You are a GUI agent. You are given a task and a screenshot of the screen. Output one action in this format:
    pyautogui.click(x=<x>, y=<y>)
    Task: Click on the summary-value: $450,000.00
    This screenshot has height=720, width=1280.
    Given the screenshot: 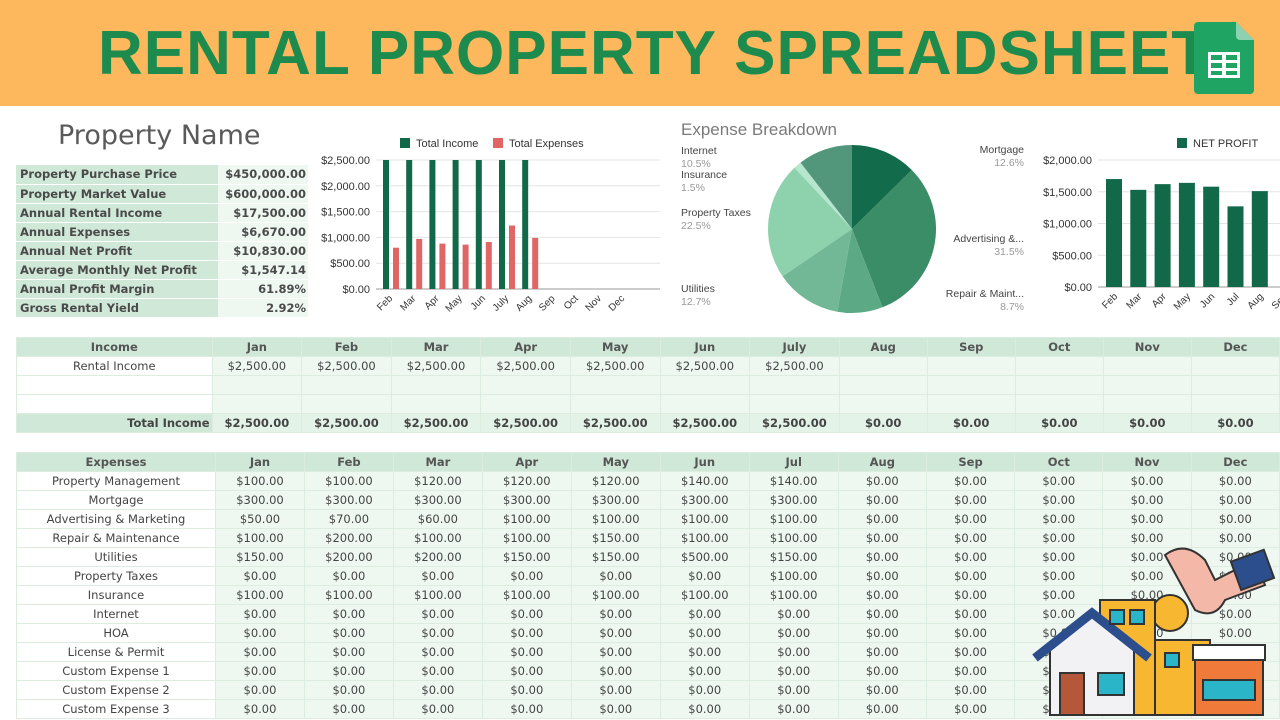 What is the action you would take?
    pyautogui.click(x=263, y=175)
    